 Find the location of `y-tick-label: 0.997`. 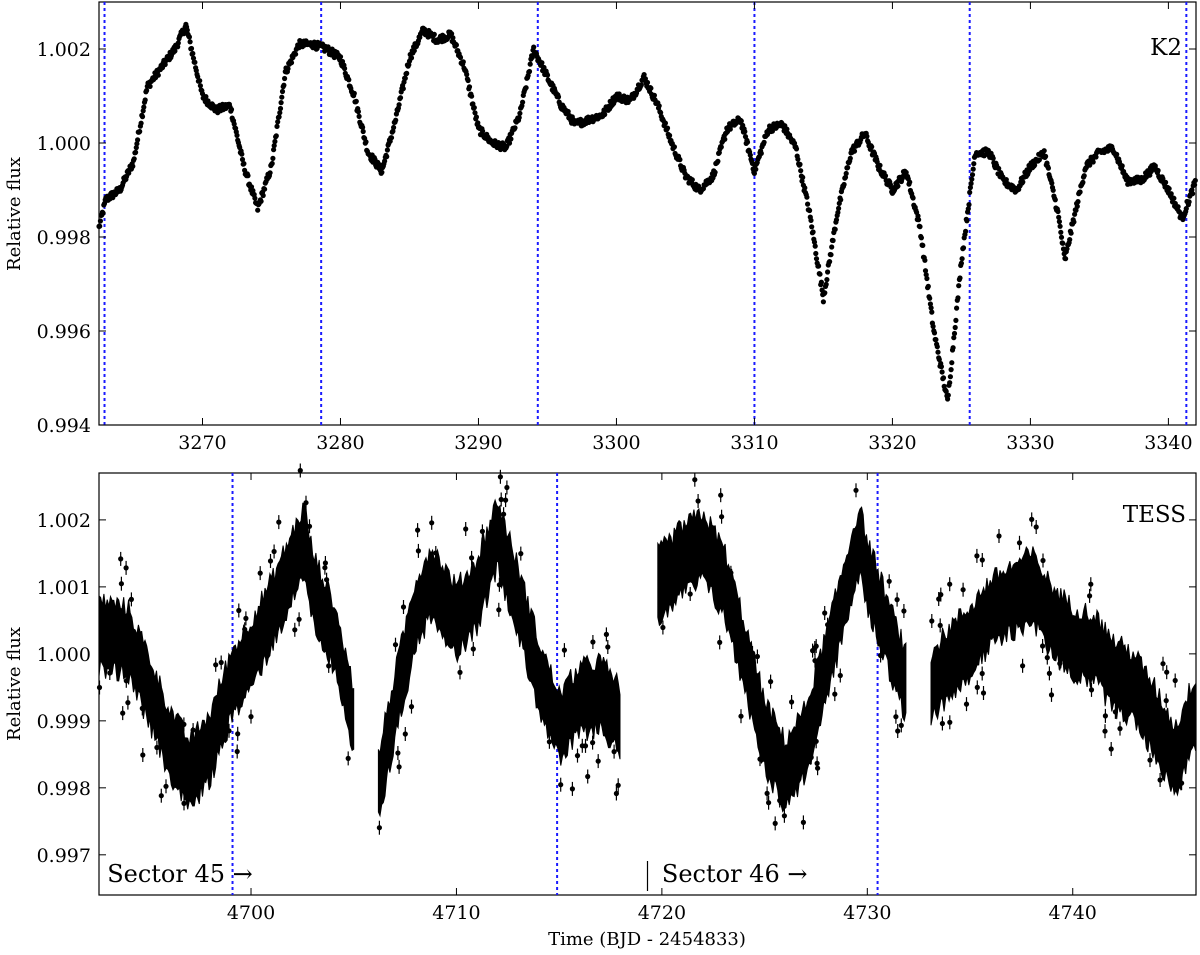

y-tick-label: 0.997 is located at coordinates (64, 856).